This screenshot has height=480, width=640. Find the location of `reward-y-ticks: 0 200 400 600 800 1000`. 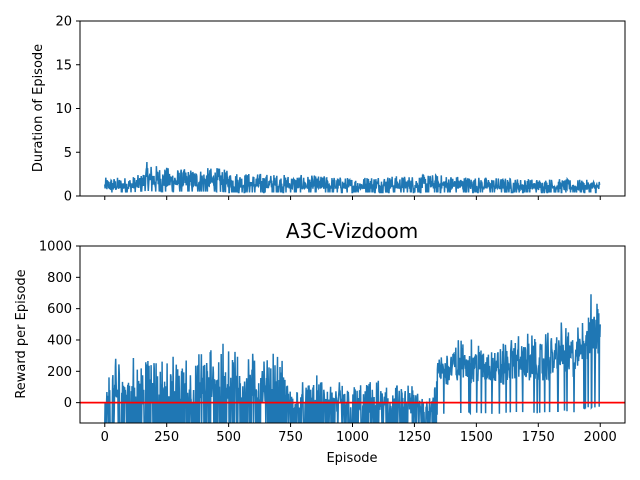

reward-y-ticks: 0 200 400 600 800 1000 is located at coordinates (59, 325).